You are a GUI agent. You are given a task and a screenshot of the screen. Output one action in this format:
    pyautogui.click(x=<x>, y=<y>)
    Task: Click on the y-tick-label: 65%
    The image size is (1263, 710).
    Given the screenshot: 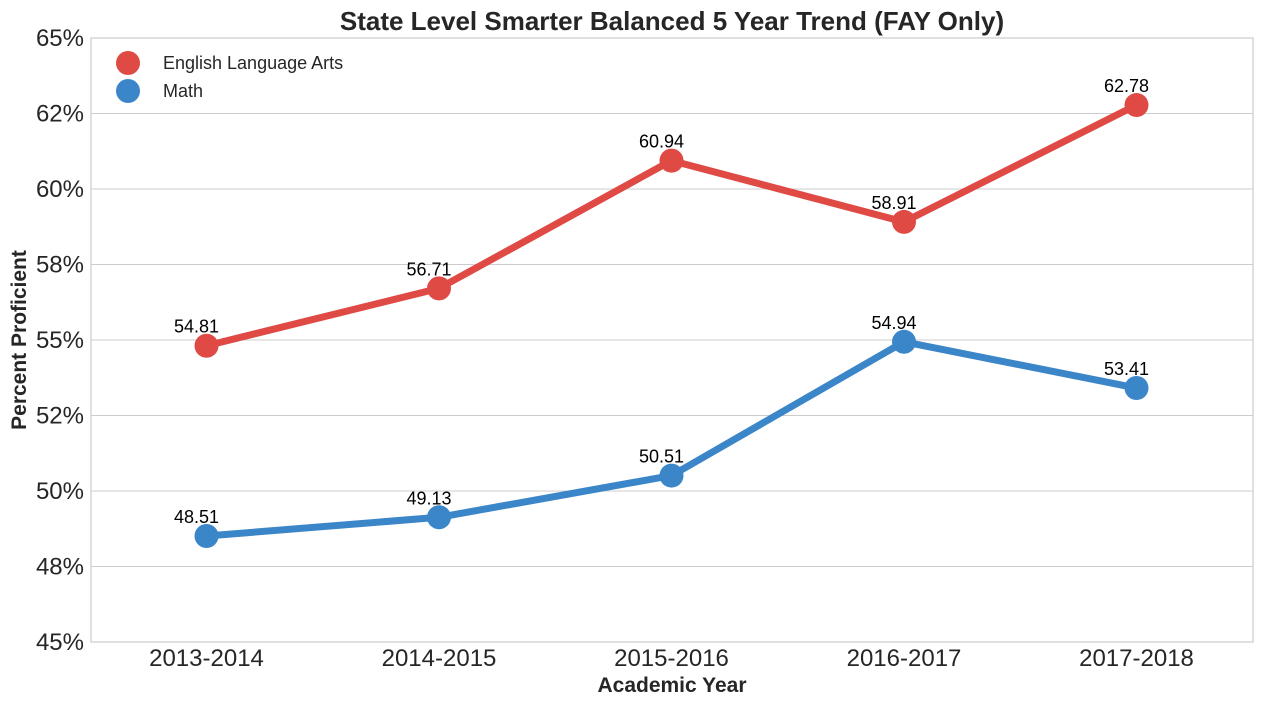 What is the action you would take?
    pyautogui.click(x=60, y=38)
    